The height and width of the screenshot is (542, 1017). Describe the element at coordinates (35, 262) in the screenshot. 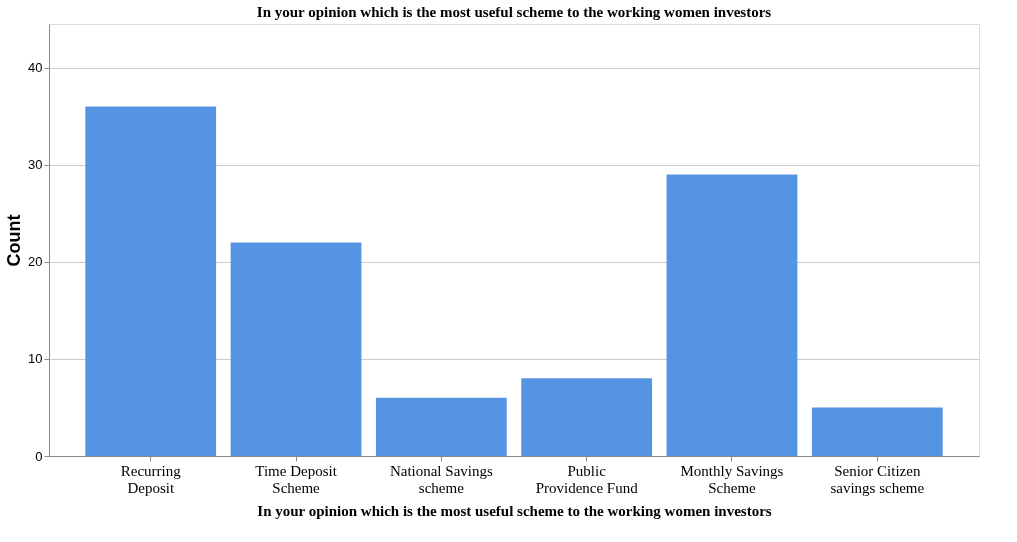

I see `y-tick-label: 20` at that location.